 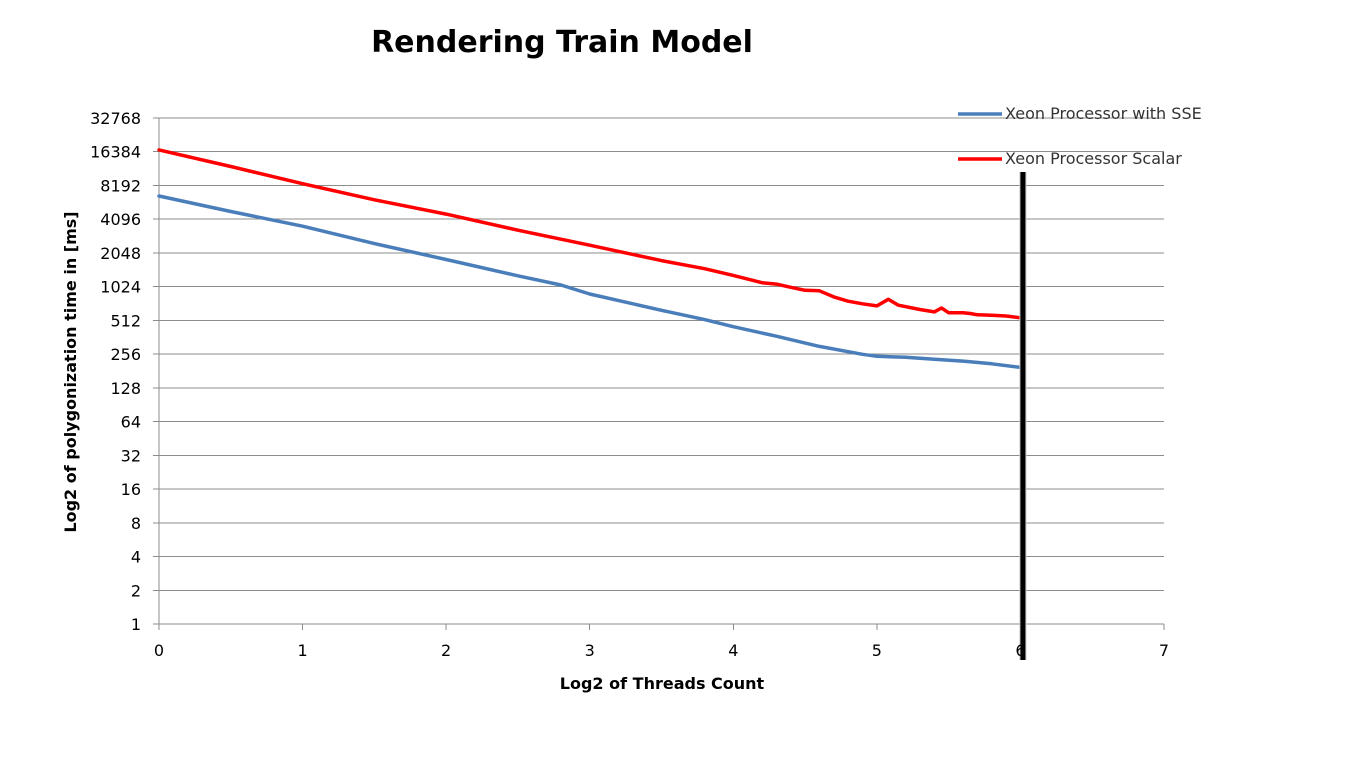 What do you see at coordinates (562, 42) in the screenshot?
I see `chart-title: Rendering Train Model` at bounding box center [562, 42].